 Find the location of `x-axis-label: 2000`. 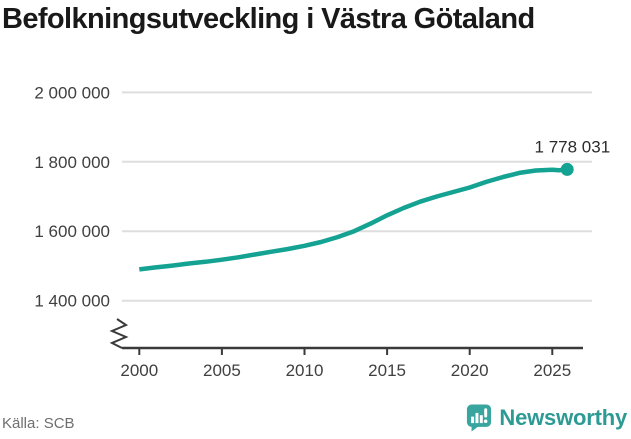

x-axis-label: 2000 is located at coordinates (139, 370).